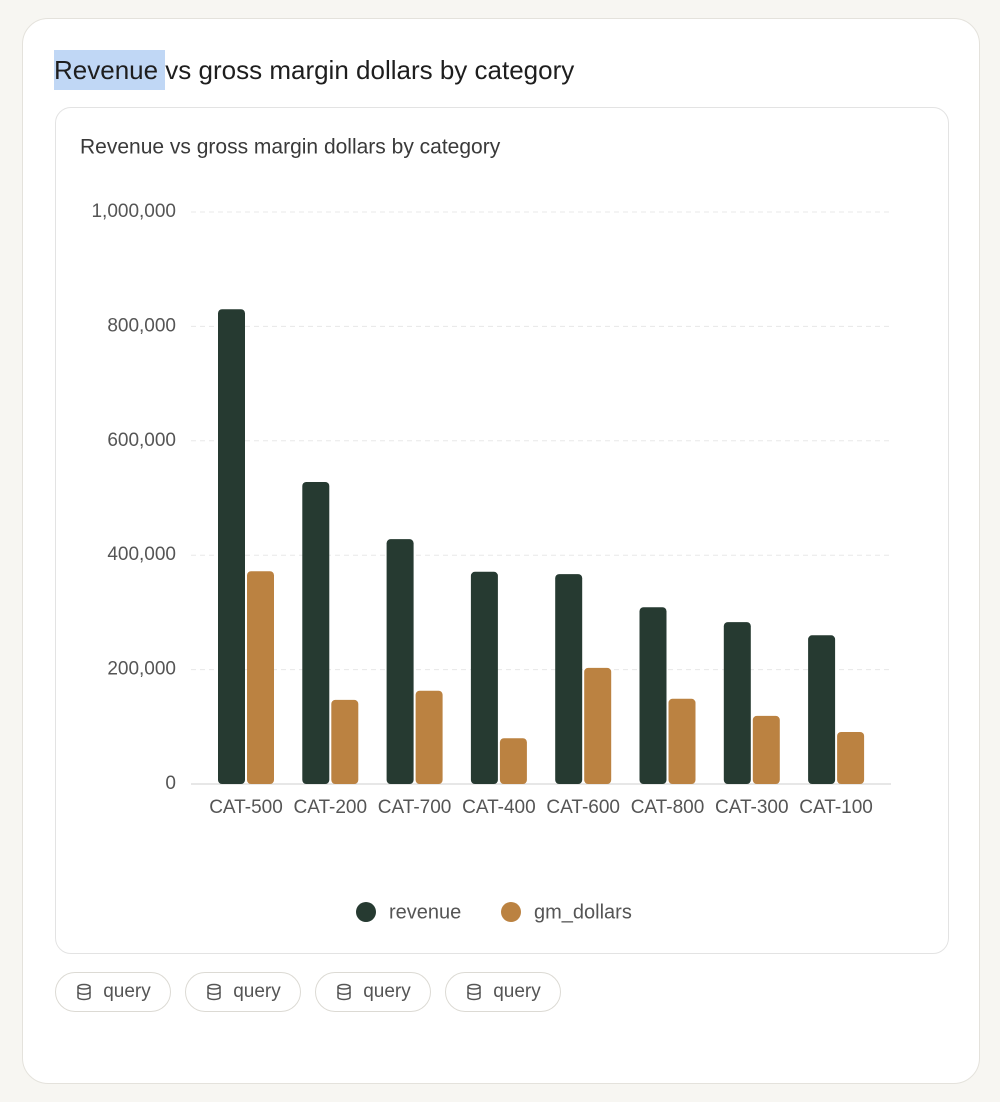 This screenshot has width=1000, height=1102. Describe the element at coordinates (141, 440) in the screenshot. I see `y-tick-label: 600,000` at that location.